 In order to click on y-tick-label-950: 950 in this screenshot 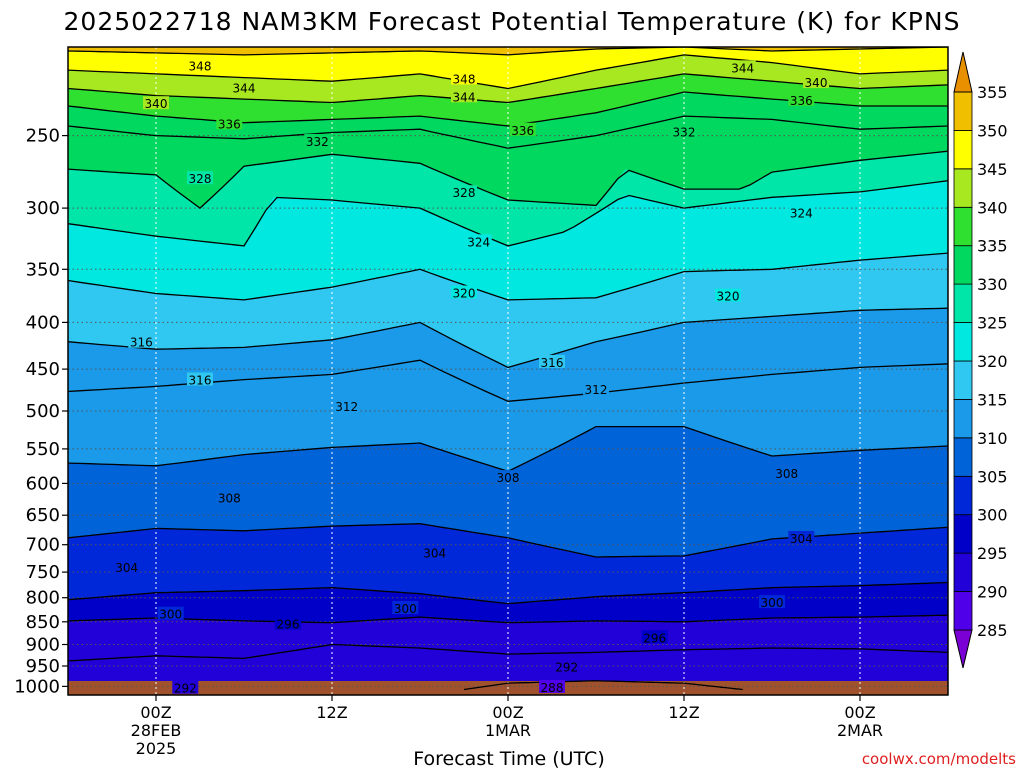, I will do `click(43, 666)`.